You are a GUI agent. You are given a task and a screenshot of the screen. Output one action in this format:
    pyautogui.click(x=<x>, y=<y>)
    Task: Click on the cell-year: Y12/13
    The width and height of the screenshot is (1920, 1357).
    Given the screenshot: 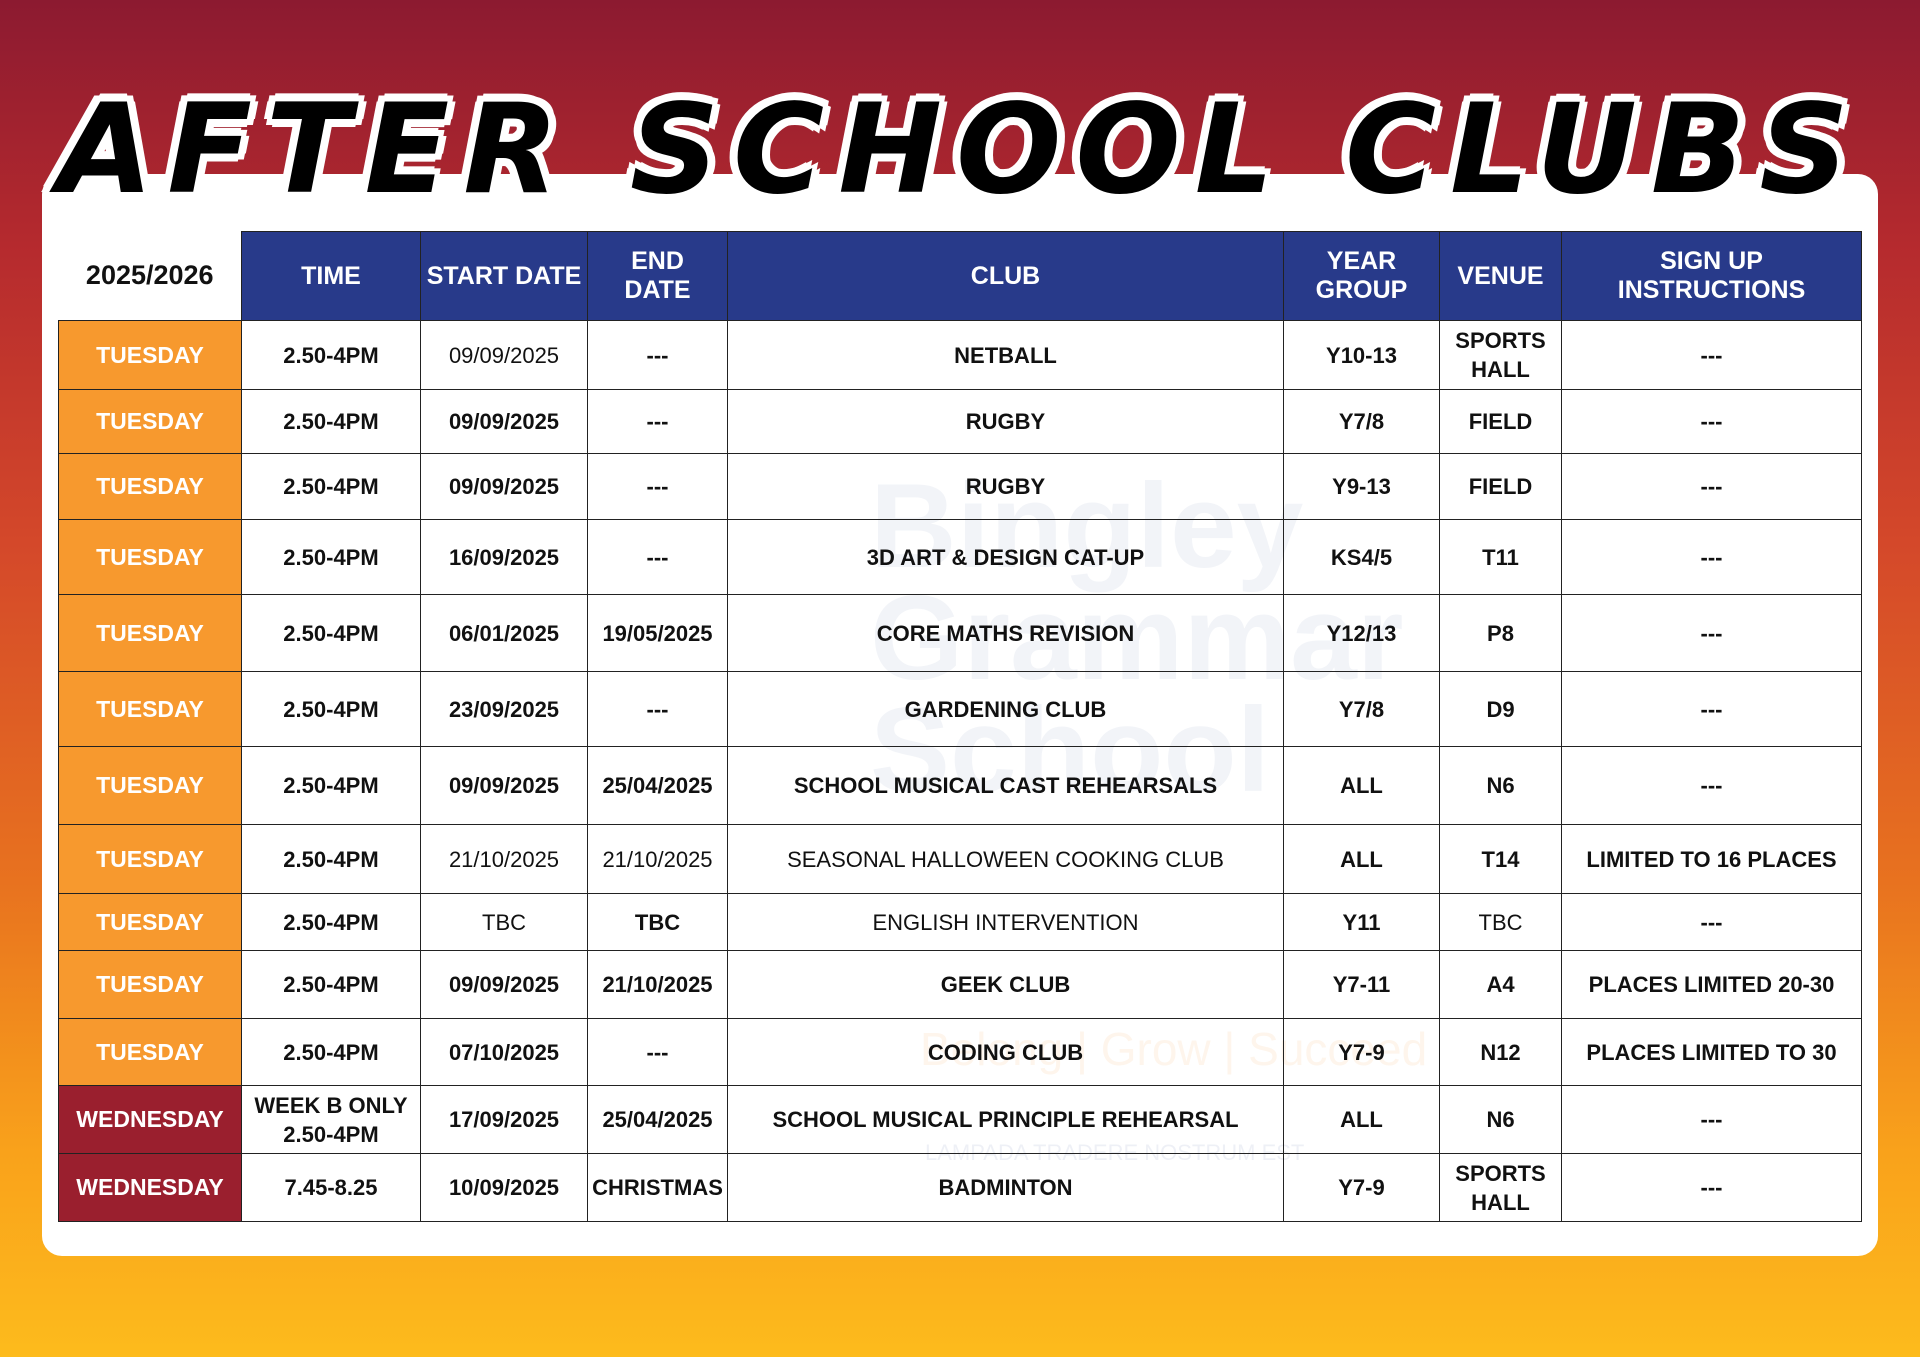 What is the action you would take?
    pyautogui.click(x=1361, y=633)
    